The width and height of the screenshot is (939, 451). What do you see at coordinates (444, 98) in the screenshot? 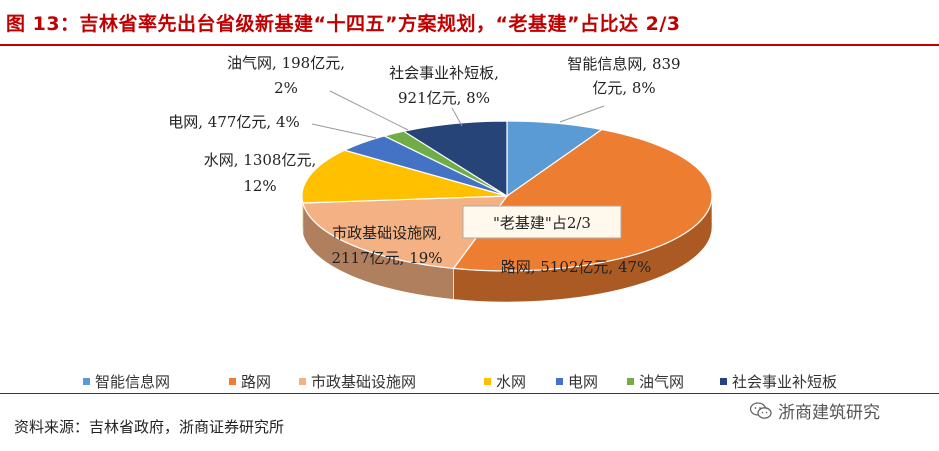
I see `data-label-7-line-2: 921亿元, 8%` at bounding box center [444, 98].